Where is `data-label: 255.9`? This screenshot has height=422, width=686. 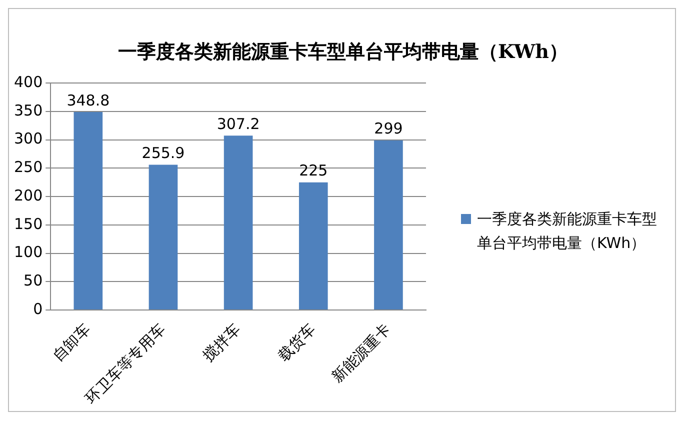
data-label: 255.9 is located at coordinates (163, 153).